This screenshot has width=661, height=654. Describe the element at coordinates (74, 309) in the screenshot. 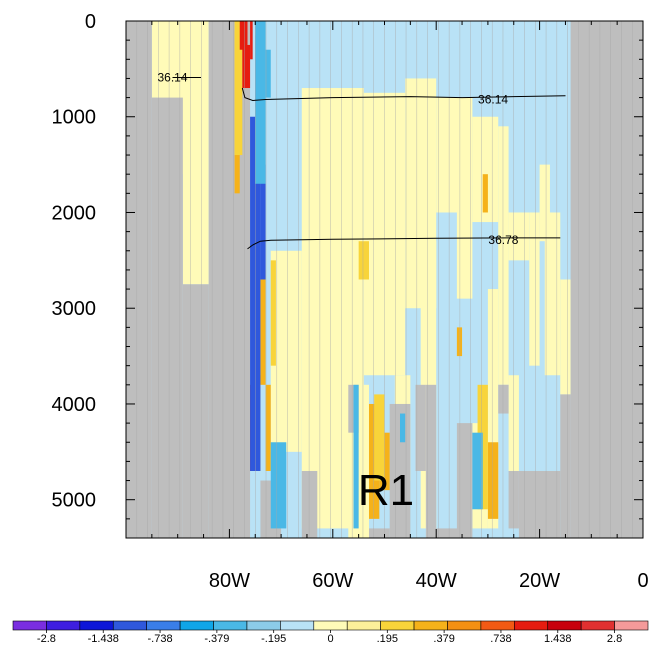

I see `y-tick-label: 3000` at that location.